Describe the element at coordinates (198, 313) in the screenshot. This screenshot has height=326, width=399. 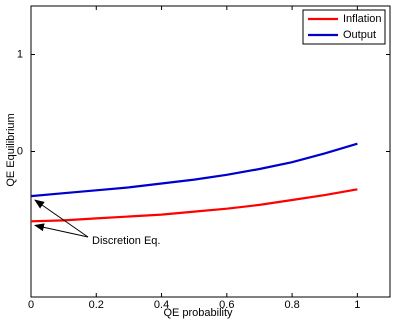
I see `x-axis-label: QE probability` at that location.